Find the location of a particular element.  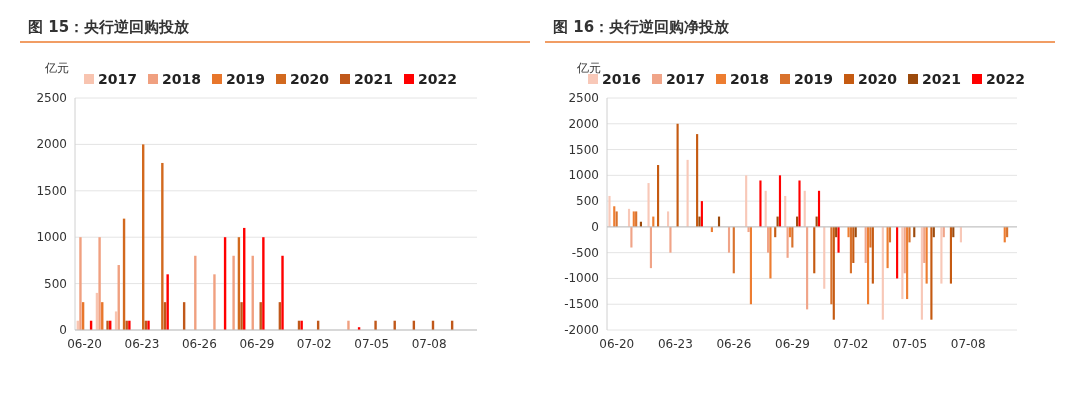

chart-title: 图 16：央行逆回购净投放 is located at coordinates (642, 27).